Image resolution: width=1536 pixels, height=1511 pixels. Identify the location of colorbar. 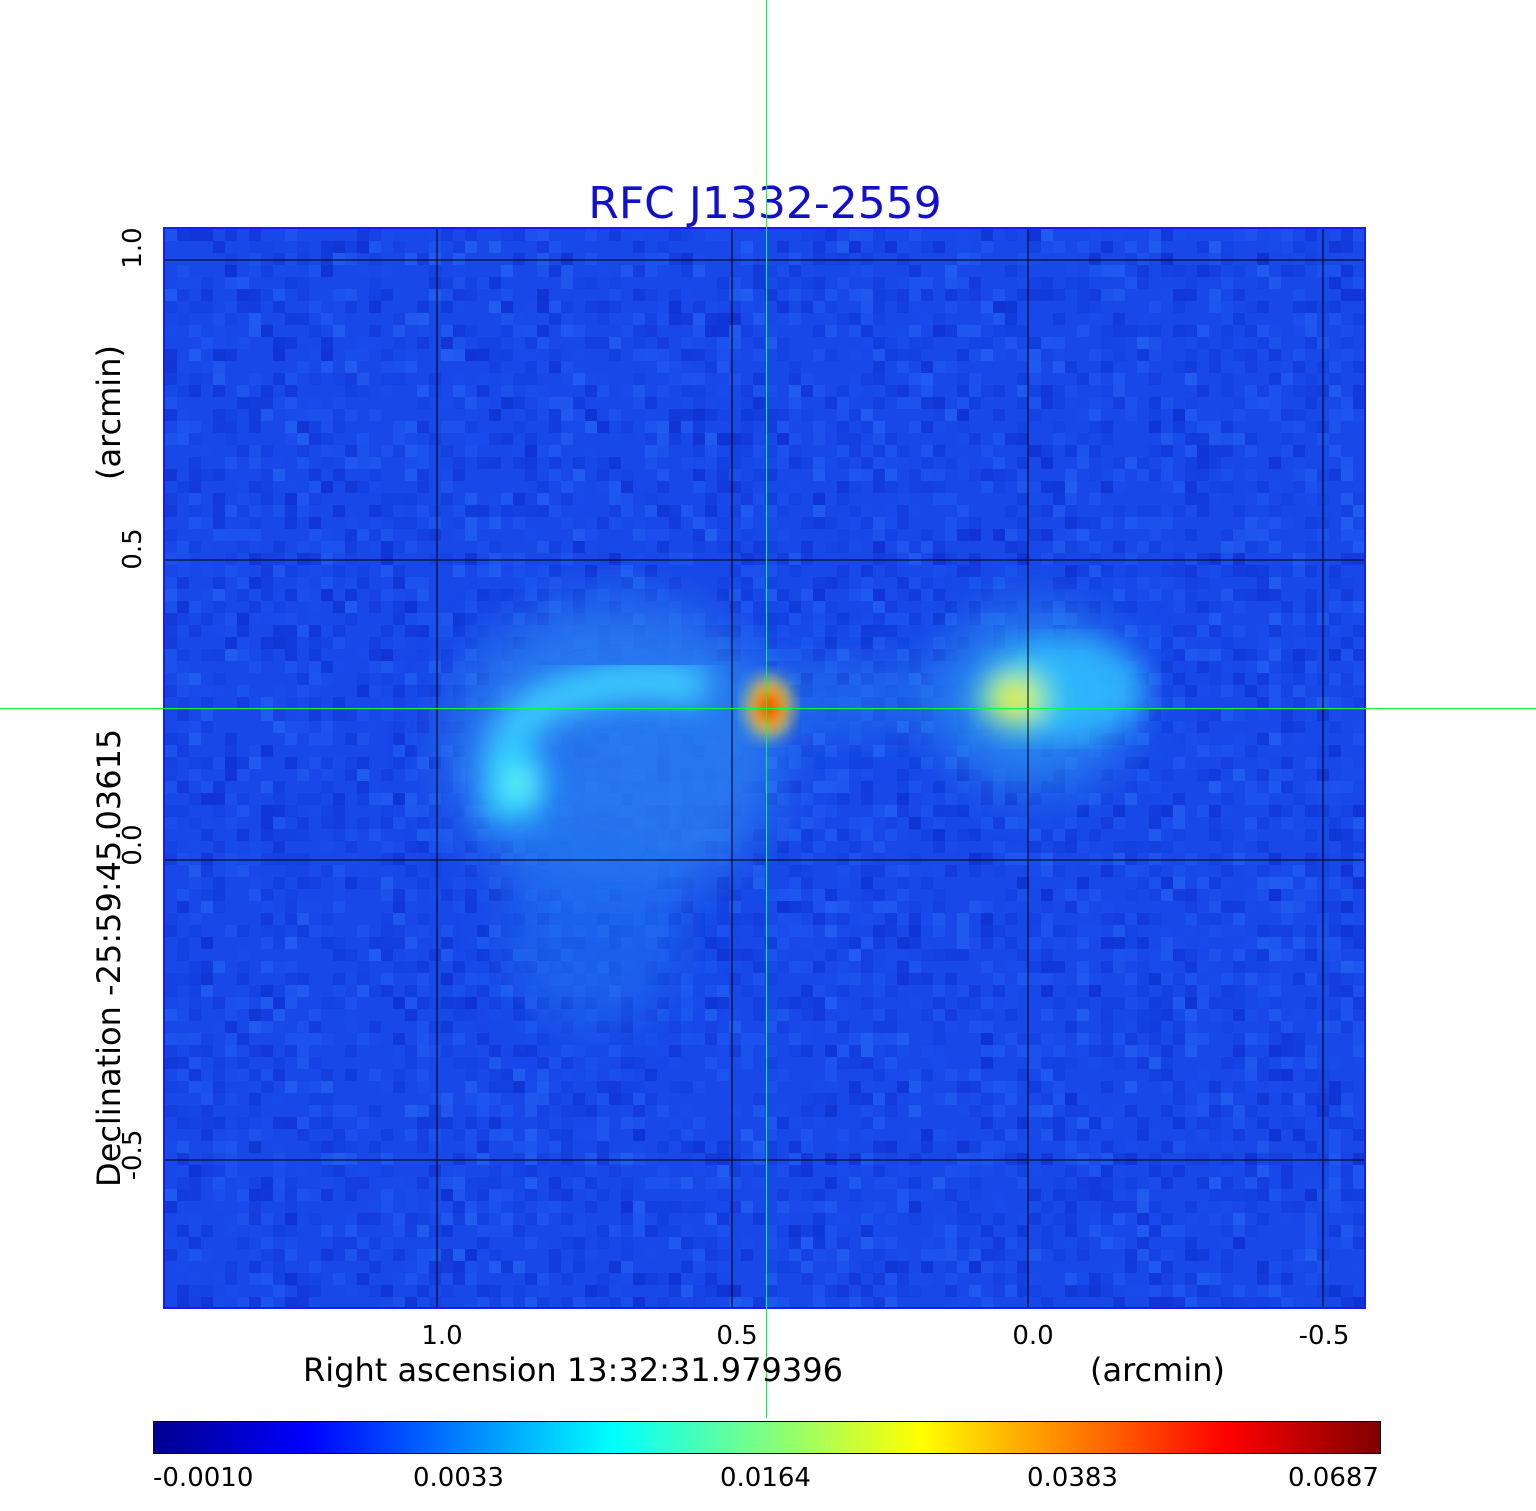
(767, 1437).